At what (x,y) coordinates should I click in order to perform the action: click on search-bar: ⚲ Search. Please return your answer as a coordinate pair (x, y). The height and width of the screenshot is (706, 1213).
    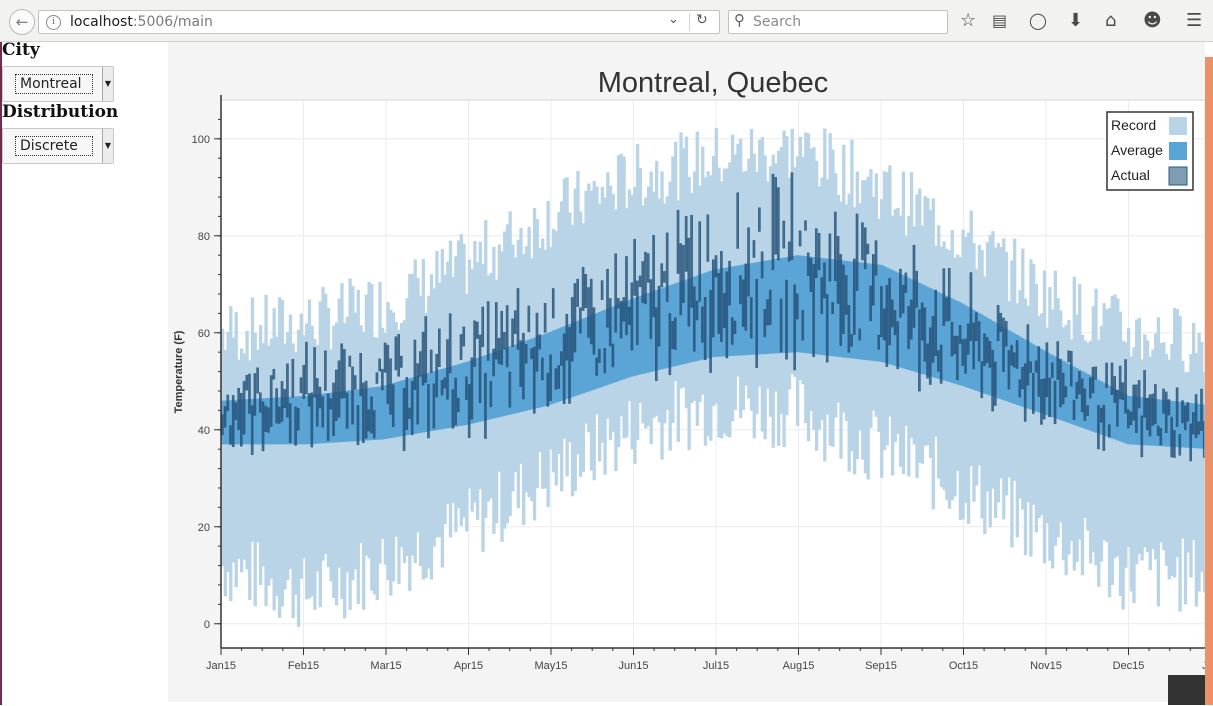
    Looking at the image, I should click on (838, 22).